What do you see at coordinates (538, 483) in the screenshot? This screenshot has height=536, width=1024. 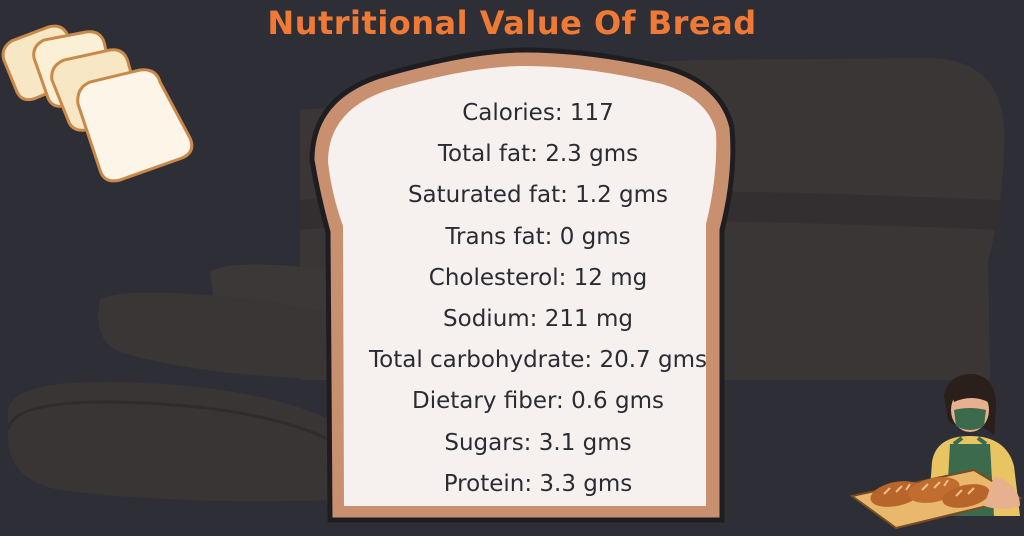 I see `fact-protein: Protein: 3.3 gms` at bounding box center [538, 483].